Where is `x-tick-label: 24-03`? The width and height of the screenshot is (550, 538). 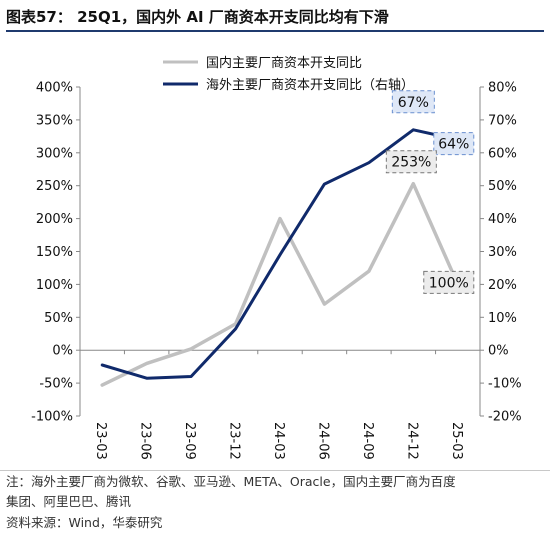 x-tick-label: 24-03 is located at coordinates (278, 441).